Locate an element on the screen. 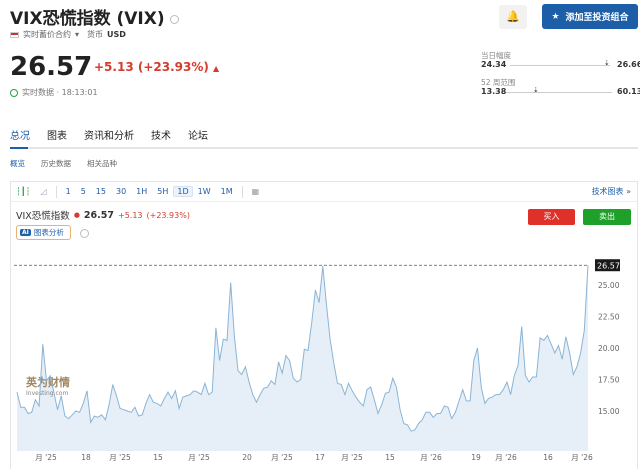 Image resolution: width=640 pixels, height=469 pixels. contract-info: 实时蓄价合约 ▾ 货币 USD is located at coordinates (68, 34).